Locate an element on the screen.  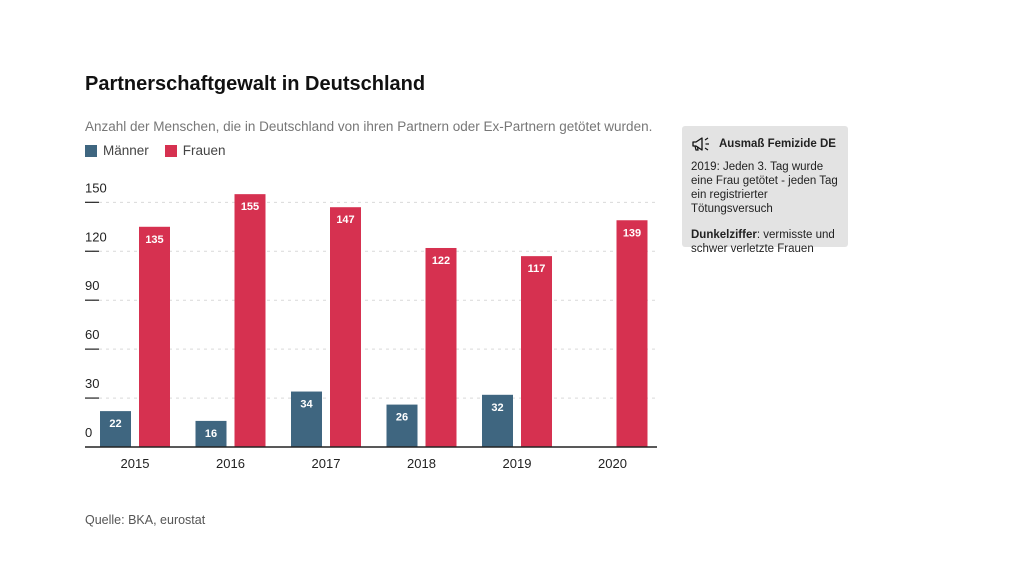
data-label: 155 is located at coordinates (250, 207).